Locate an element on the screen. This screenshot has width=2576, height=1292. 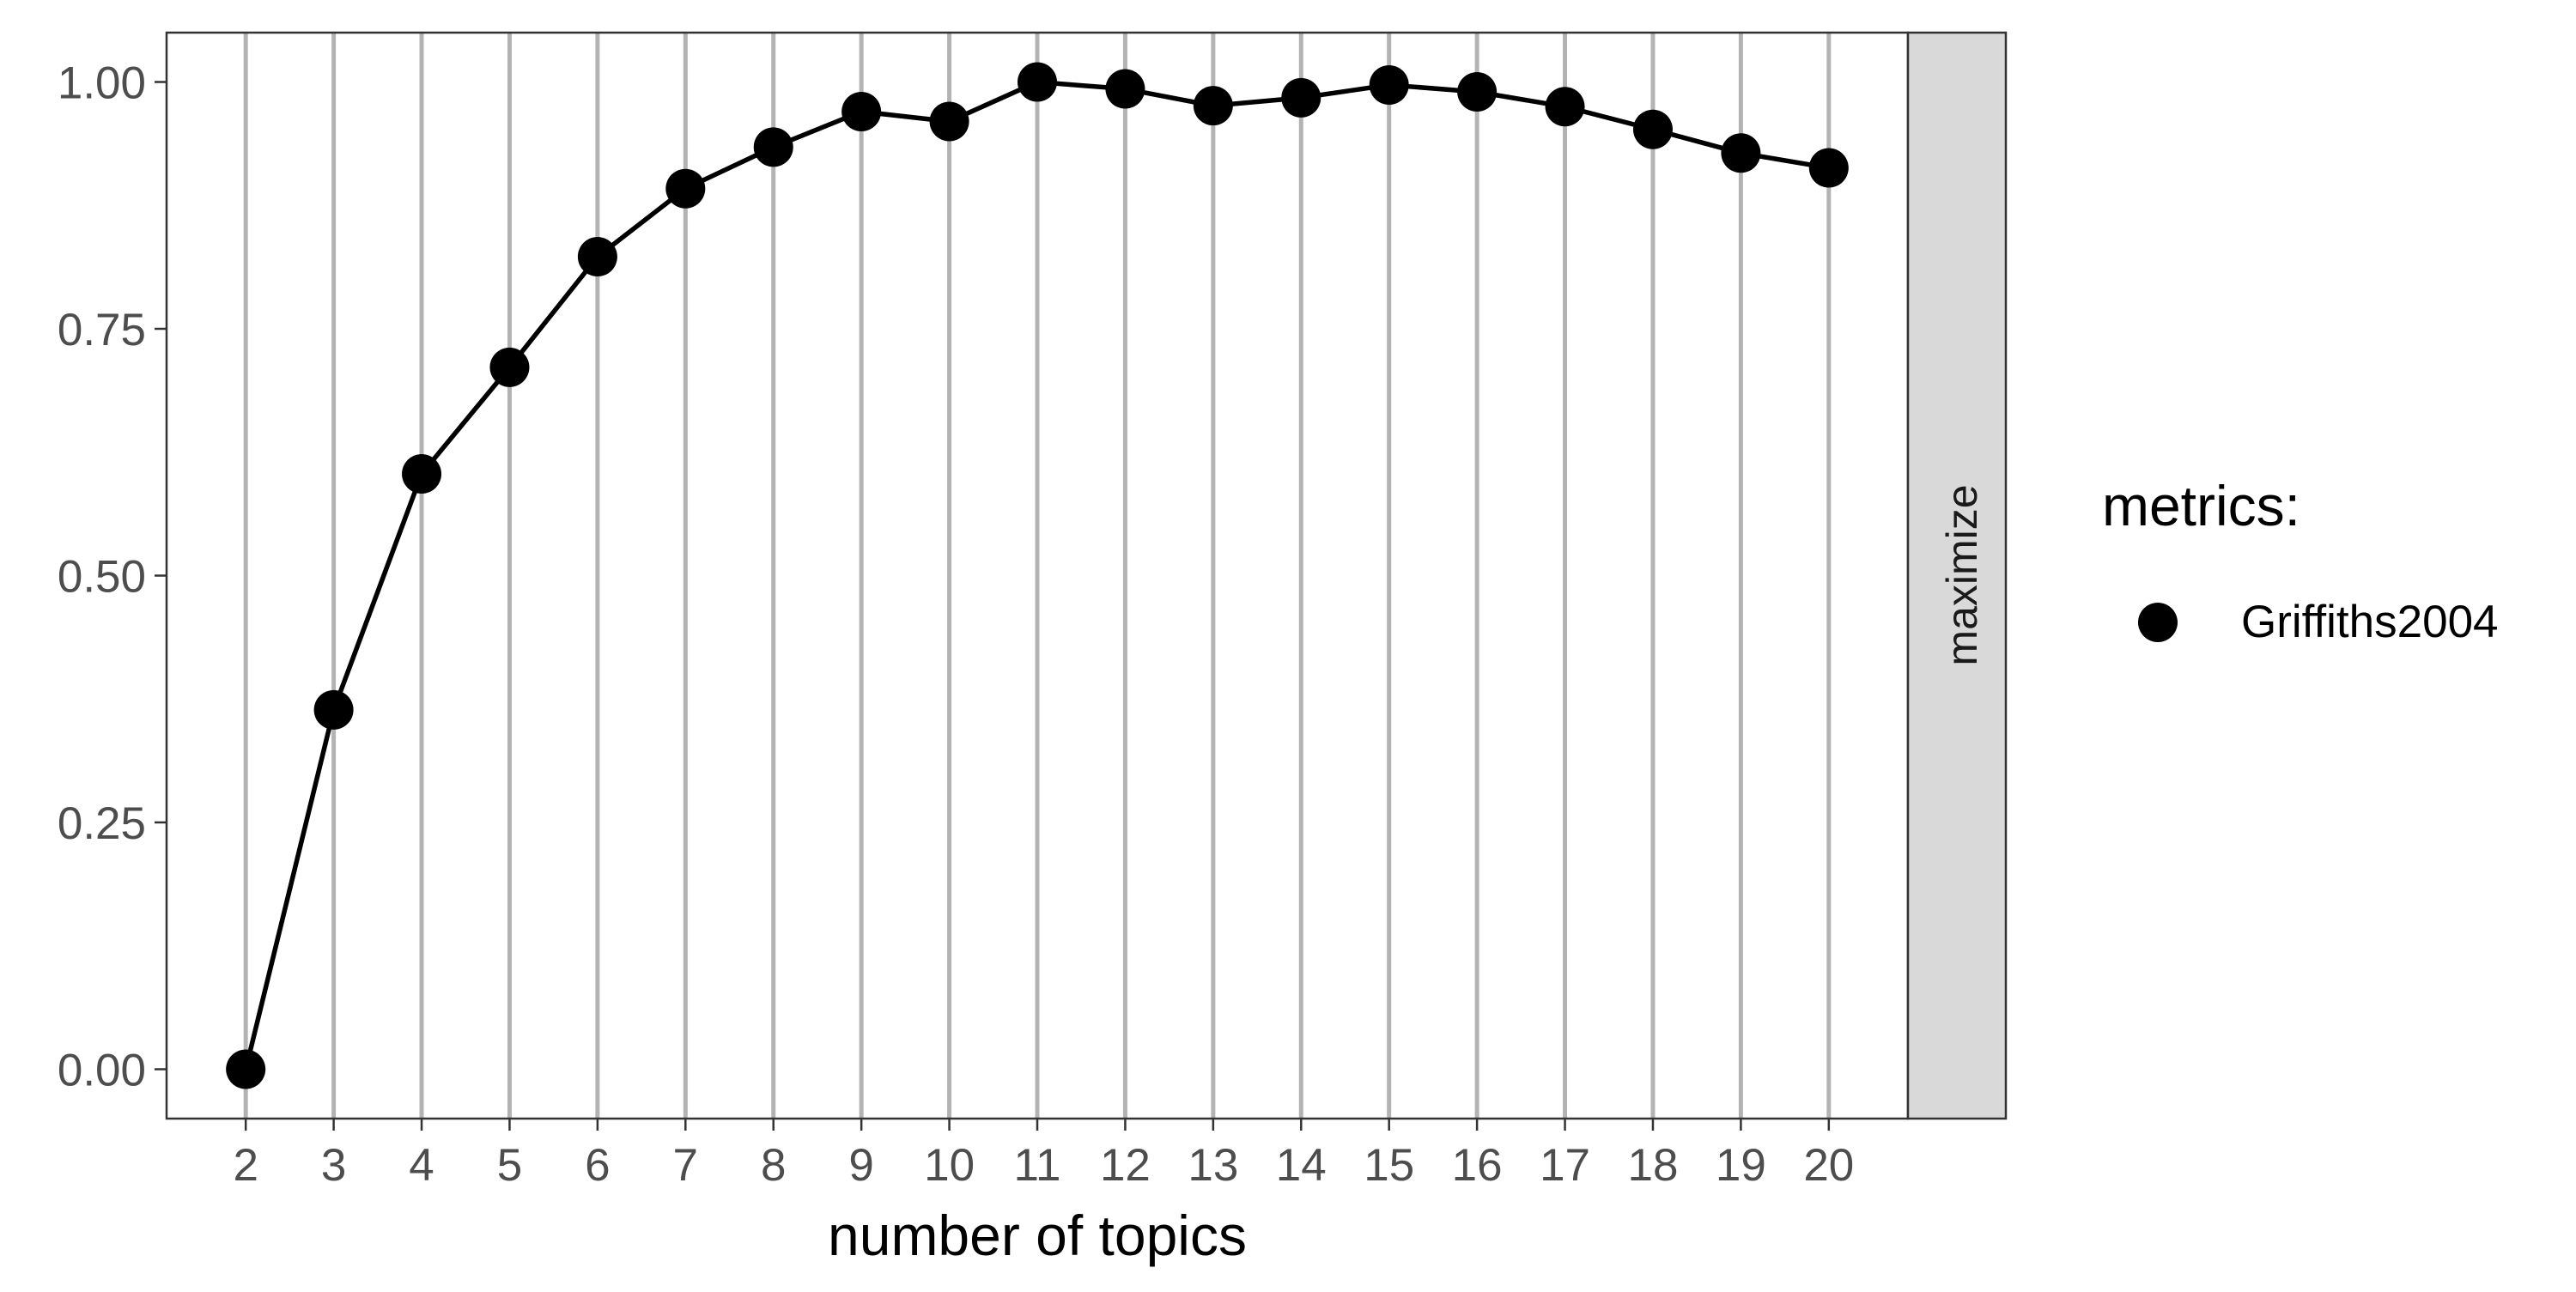
x-tick-label: 7 is located at coordinates (685, 1165).